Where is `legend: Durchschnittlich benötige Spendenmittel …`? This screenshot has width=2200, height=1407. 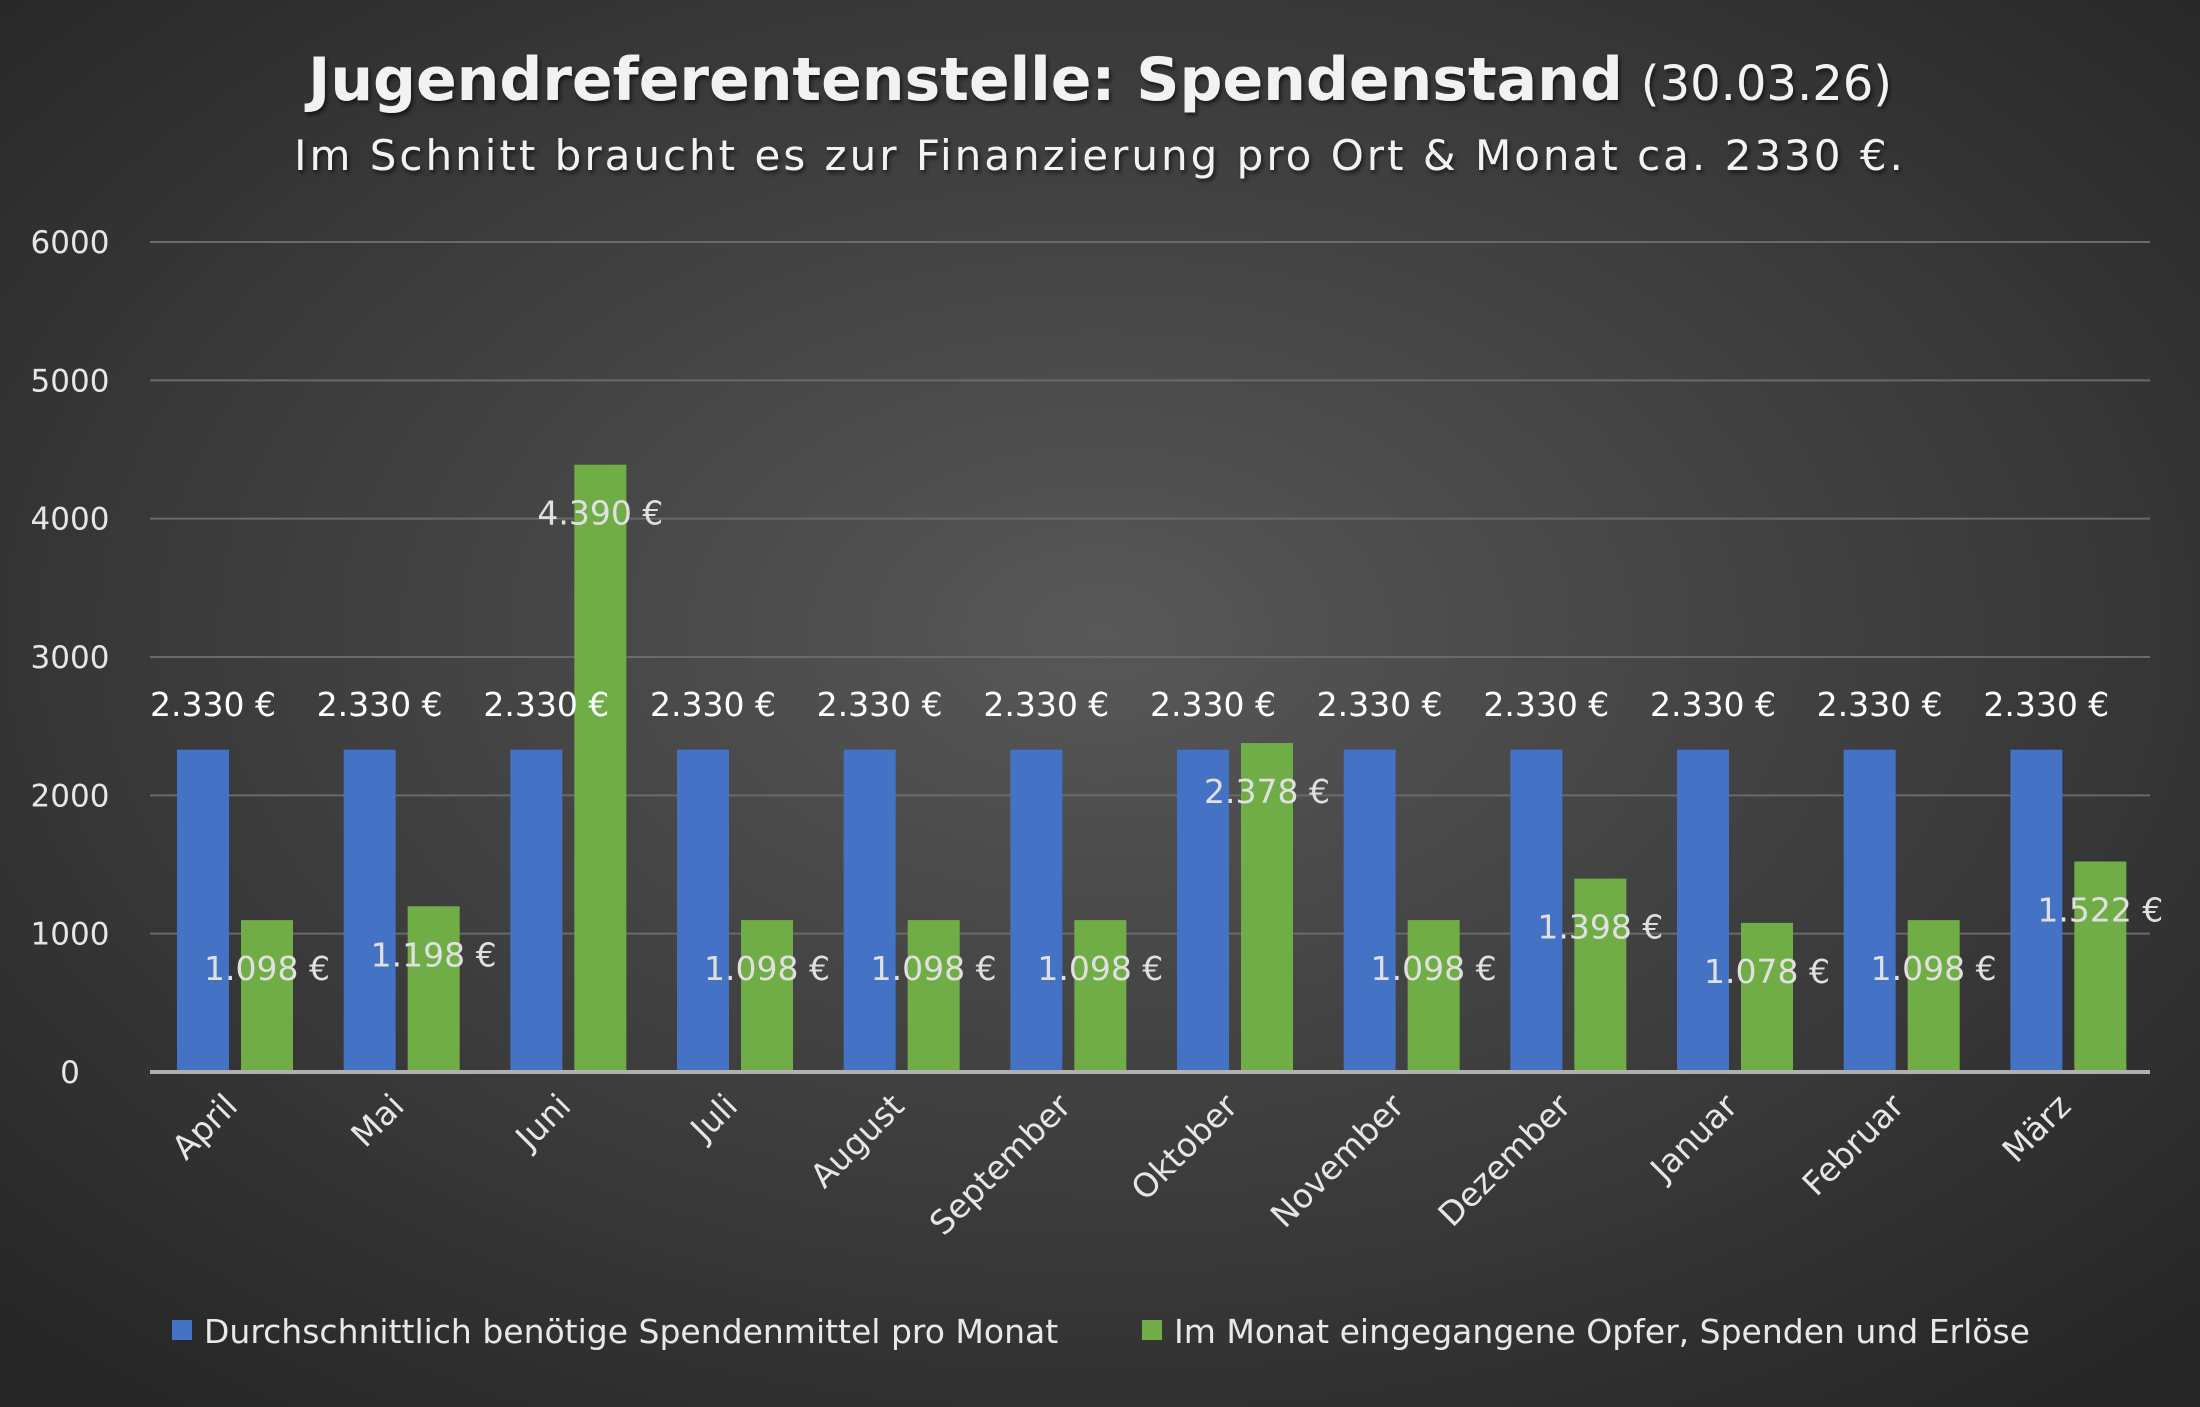 legend: Durchschnittlich benötige Spendenmittel … is located at coordinates (1101, 1331).